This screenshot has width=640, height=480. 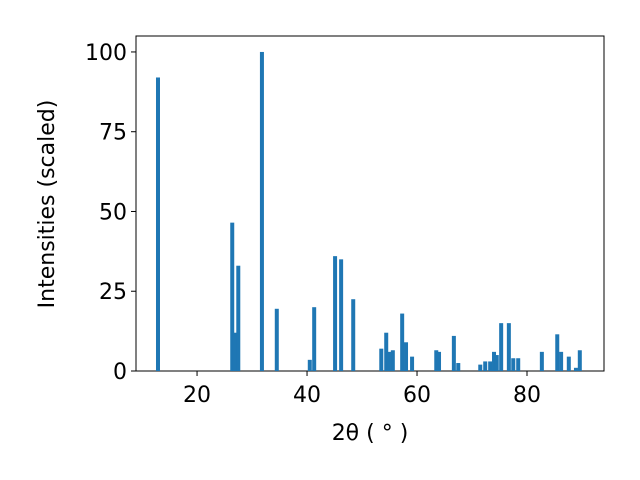 What do you see at coordinates (106, 53) in the screenshot?
I see `y-tick-label: 100` at bounding box center [106, 53].